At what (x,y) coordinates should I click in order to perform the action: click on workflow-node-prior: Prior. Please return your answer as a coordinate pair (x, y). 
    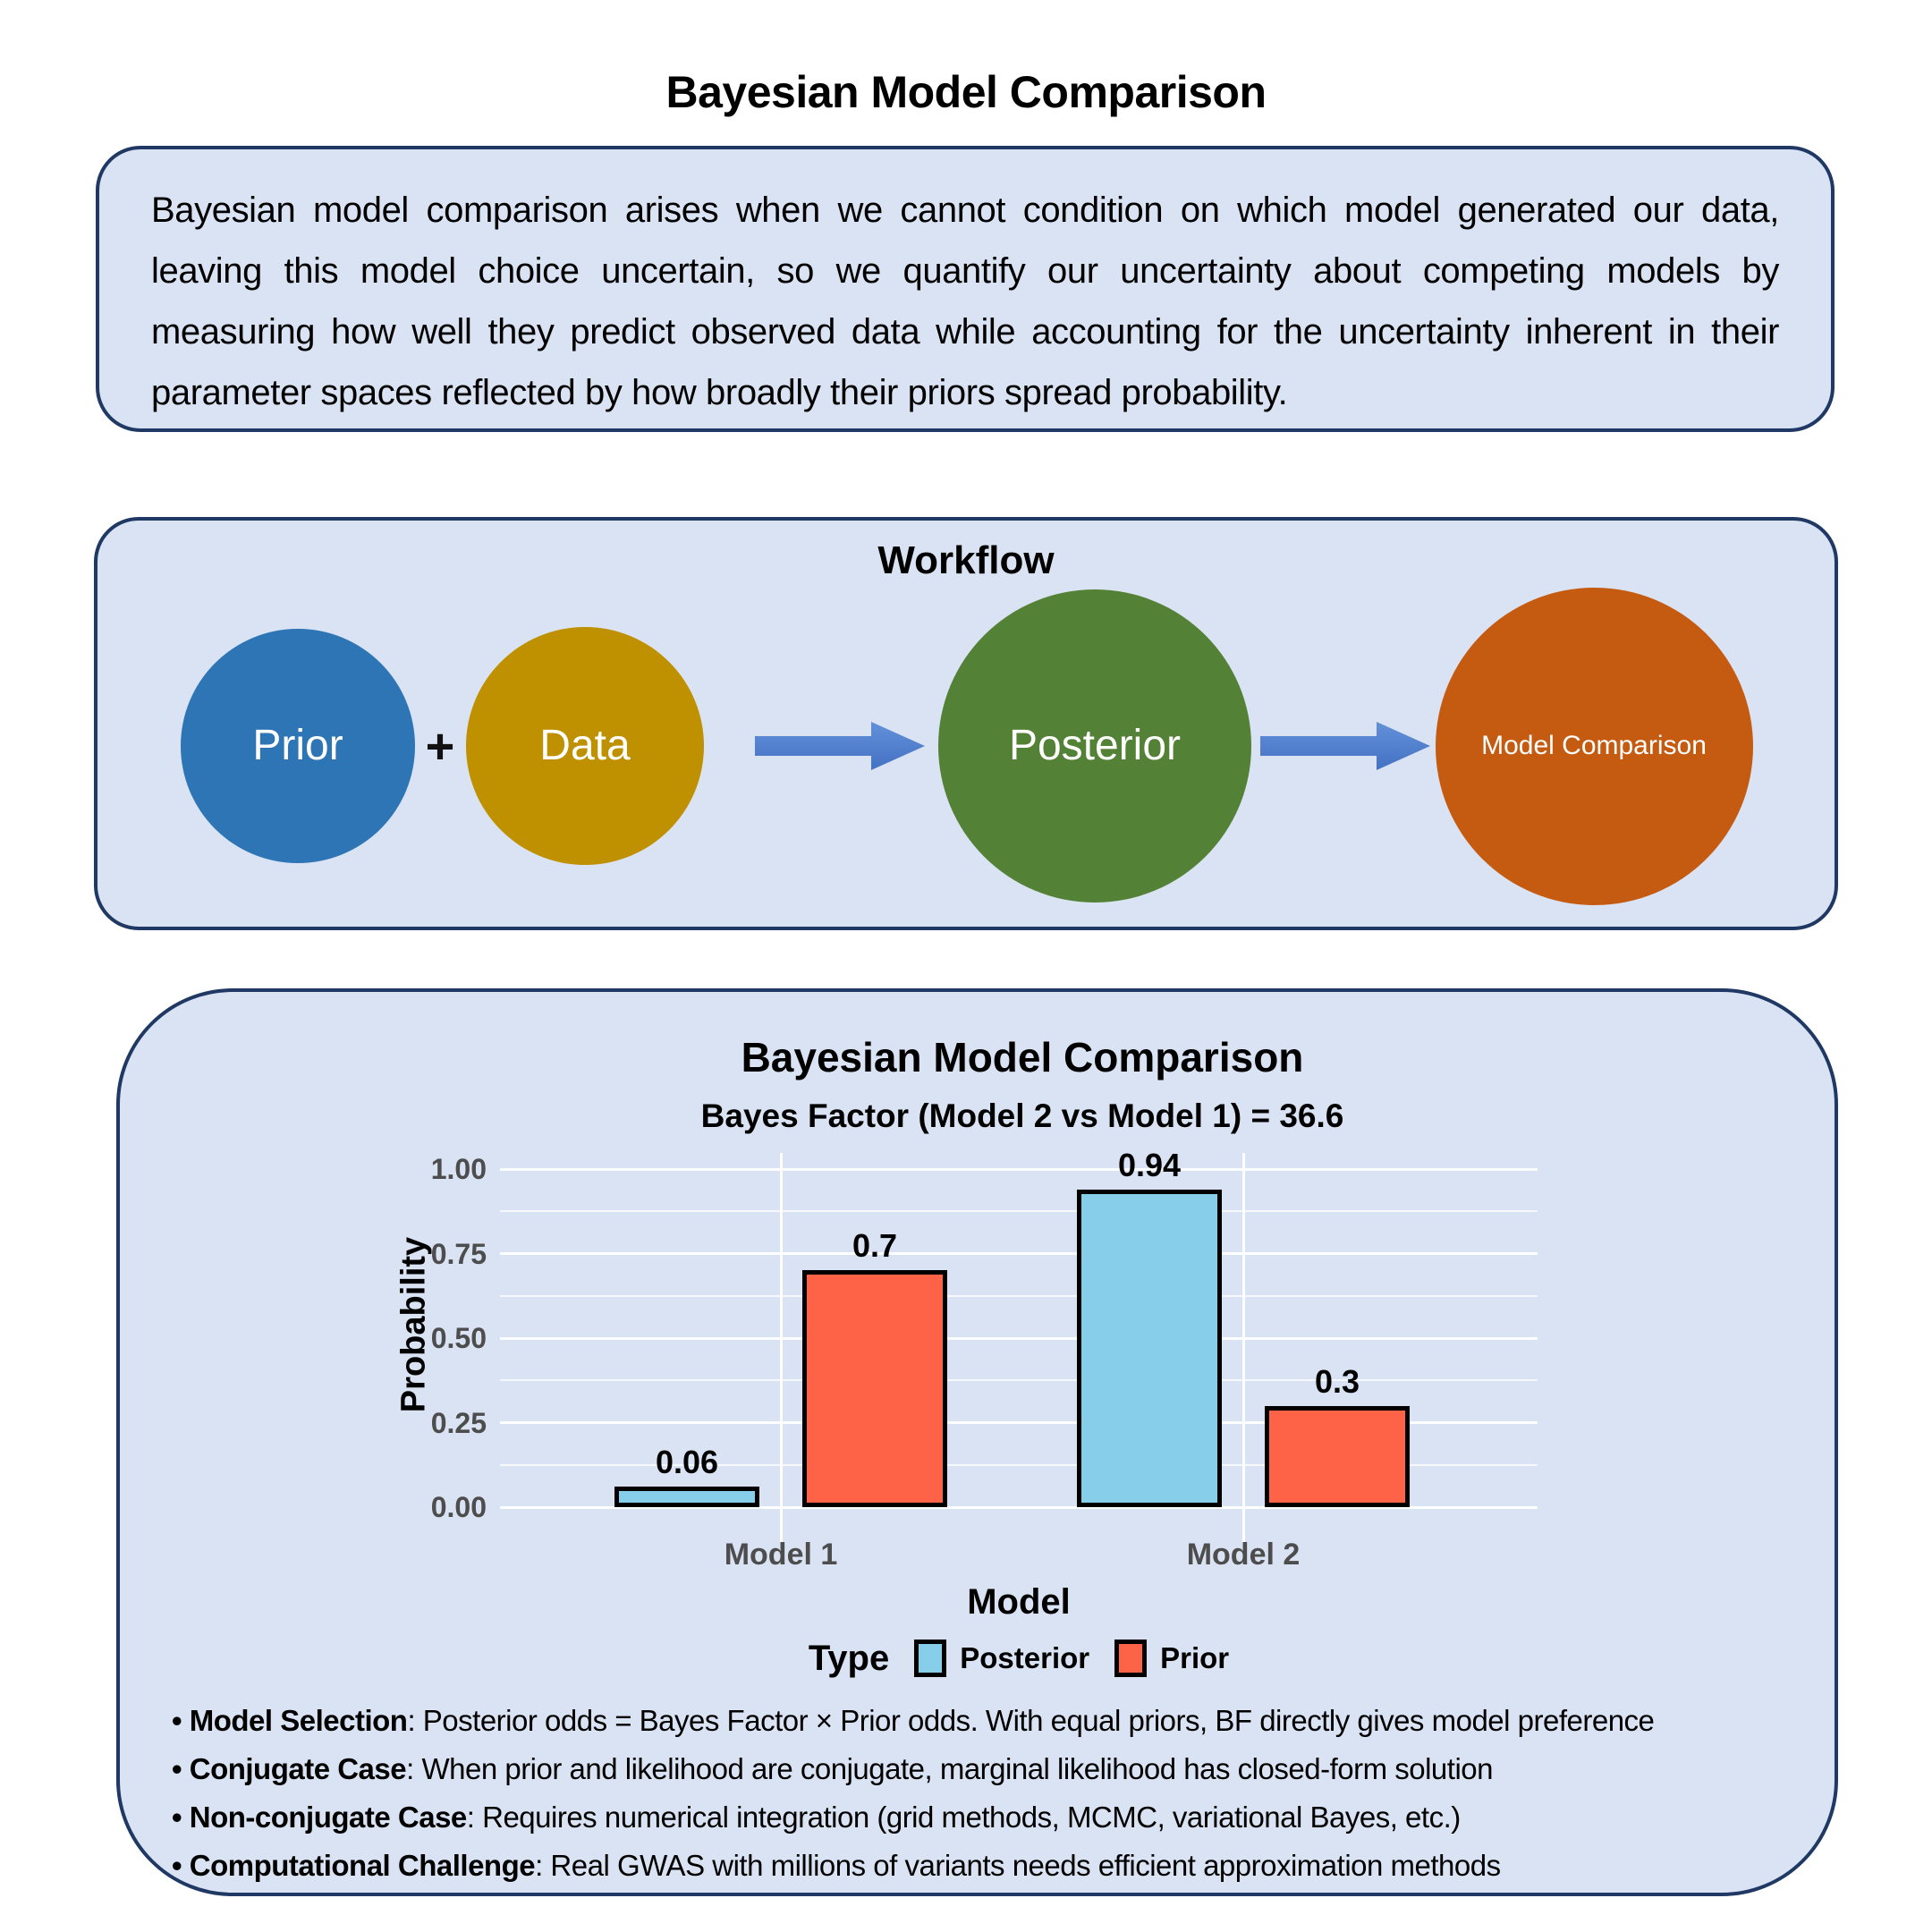
    Looking at the image, I should click on (298, 746).